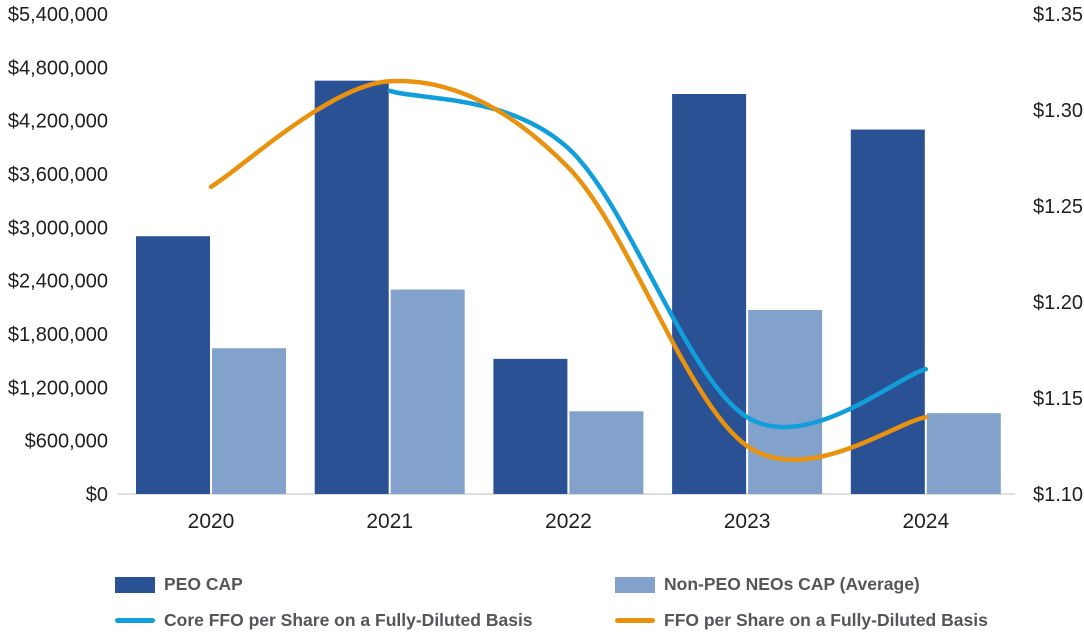 The width and height of the screenshot is (1084, 632). I want to click on legend-item-non-peo-cap: Non-PEO NEOs CAP (Average), so click(767, 584).